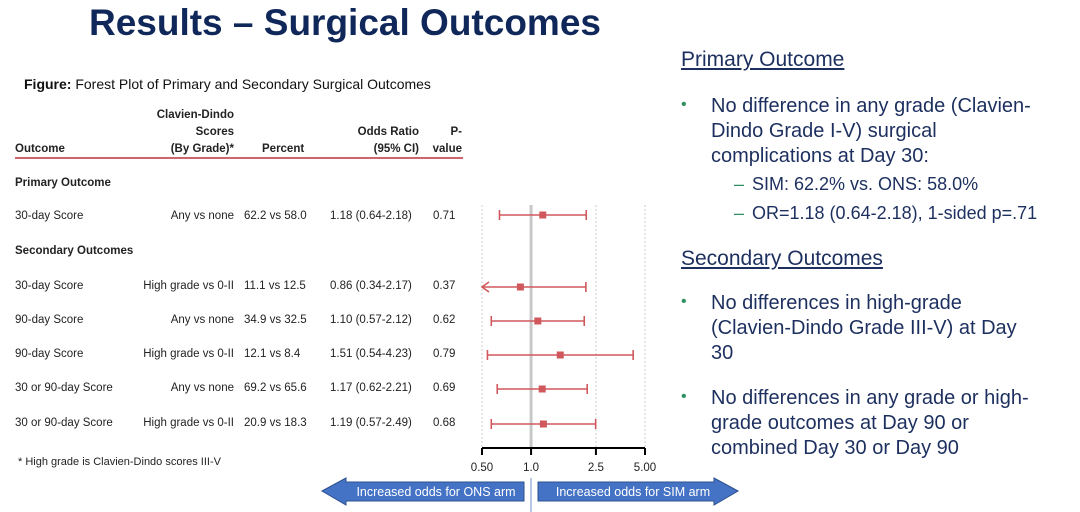 This screenshot has width=1080, height=512. Describe the element at coordinates (443, 141) in the screenshot. I see `header-p: P- value` at that location.